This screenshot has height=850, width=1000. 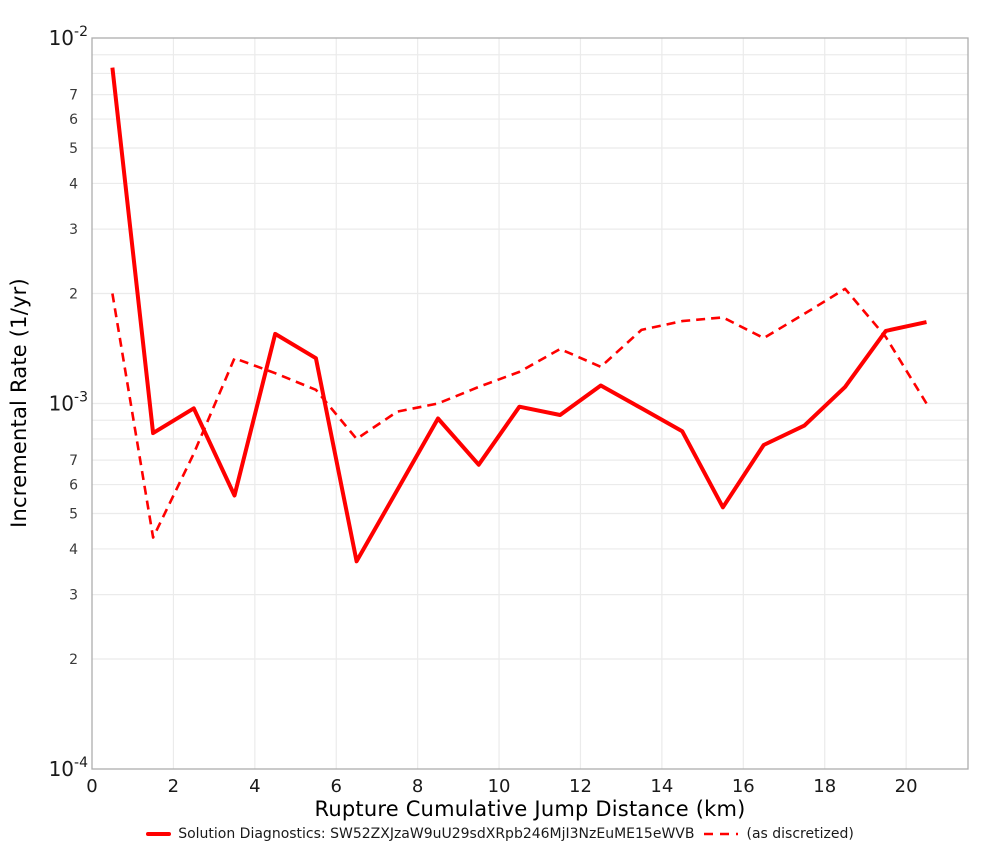 I want to click on x-tick-label: 14, so click(x=661, y=786).